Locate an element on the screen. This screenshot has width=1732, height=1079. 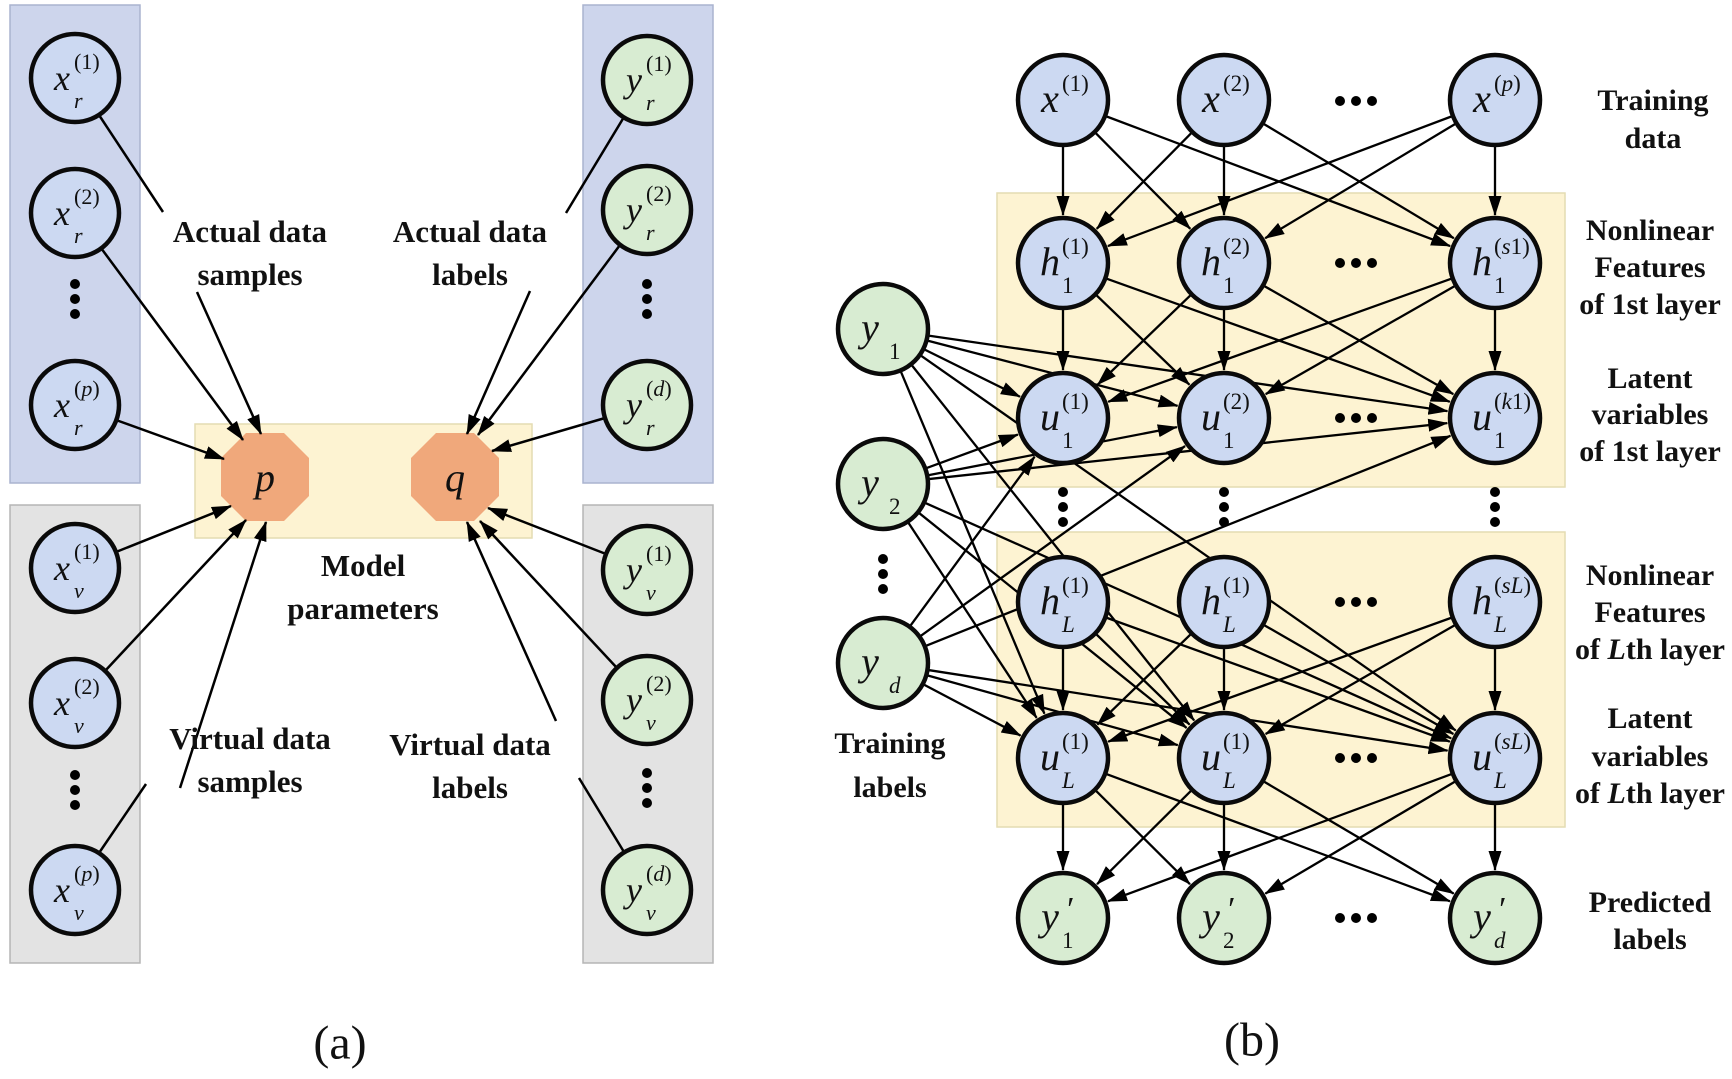
virtual-data-labels-label-line1: Virtual data is located at coordinates (470, 744).